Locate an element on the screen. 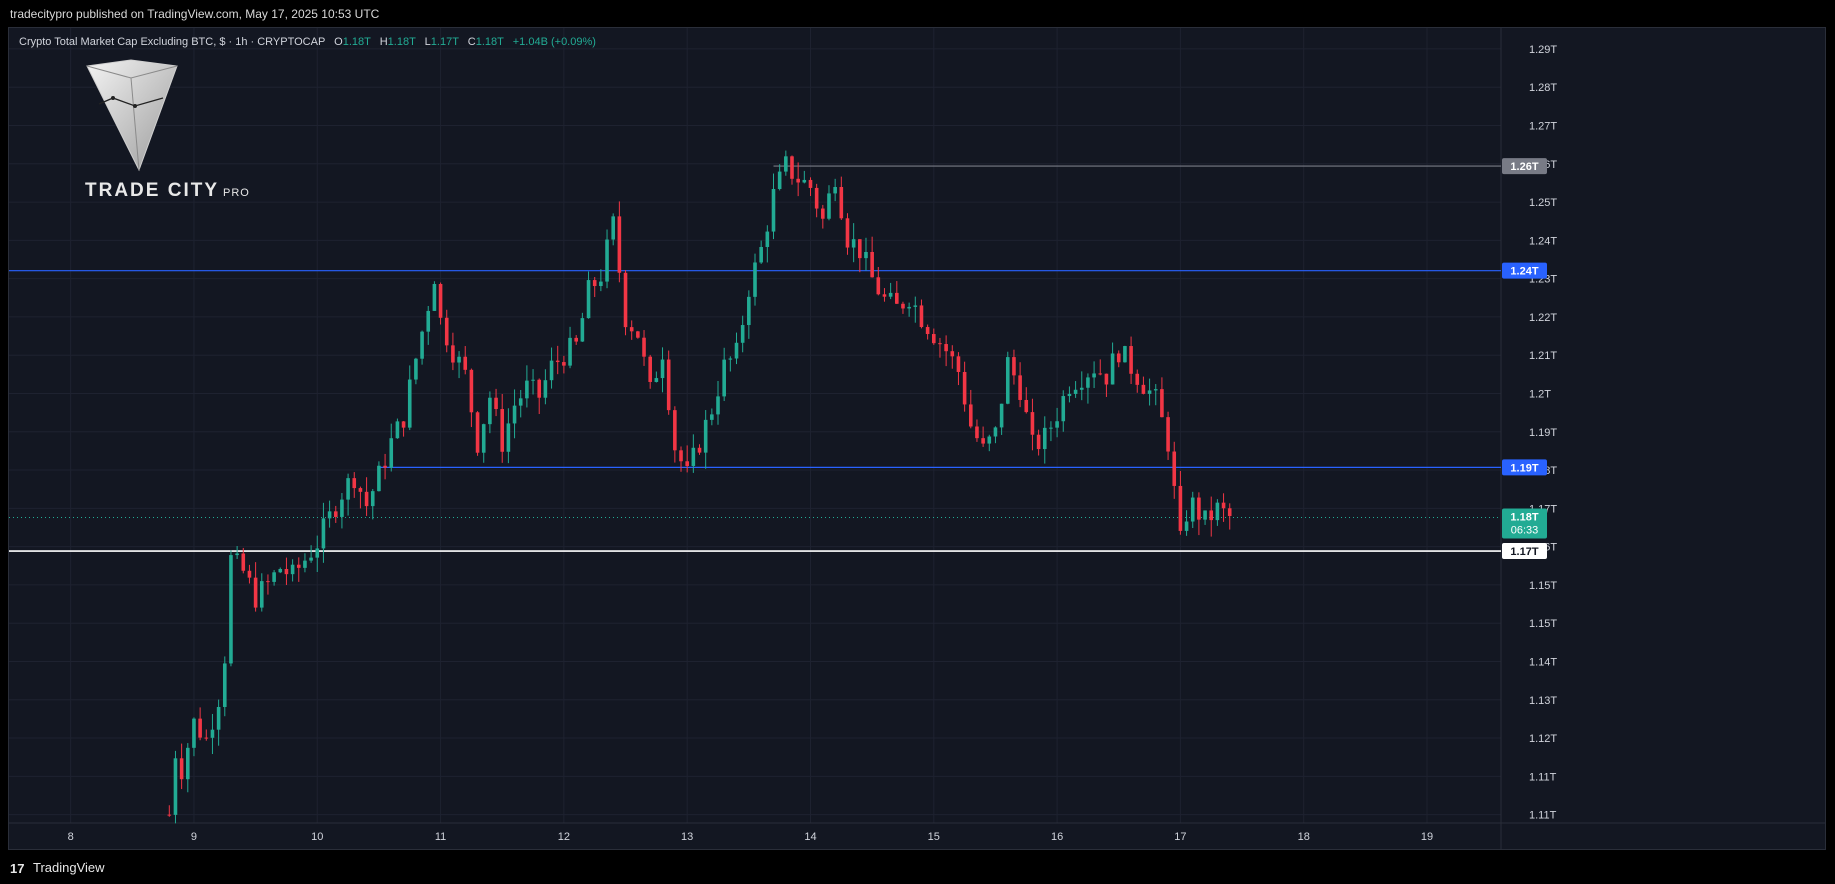 The image size is (1835, 884). x-tick-label: 17 is located at coordinates (1180, 837).